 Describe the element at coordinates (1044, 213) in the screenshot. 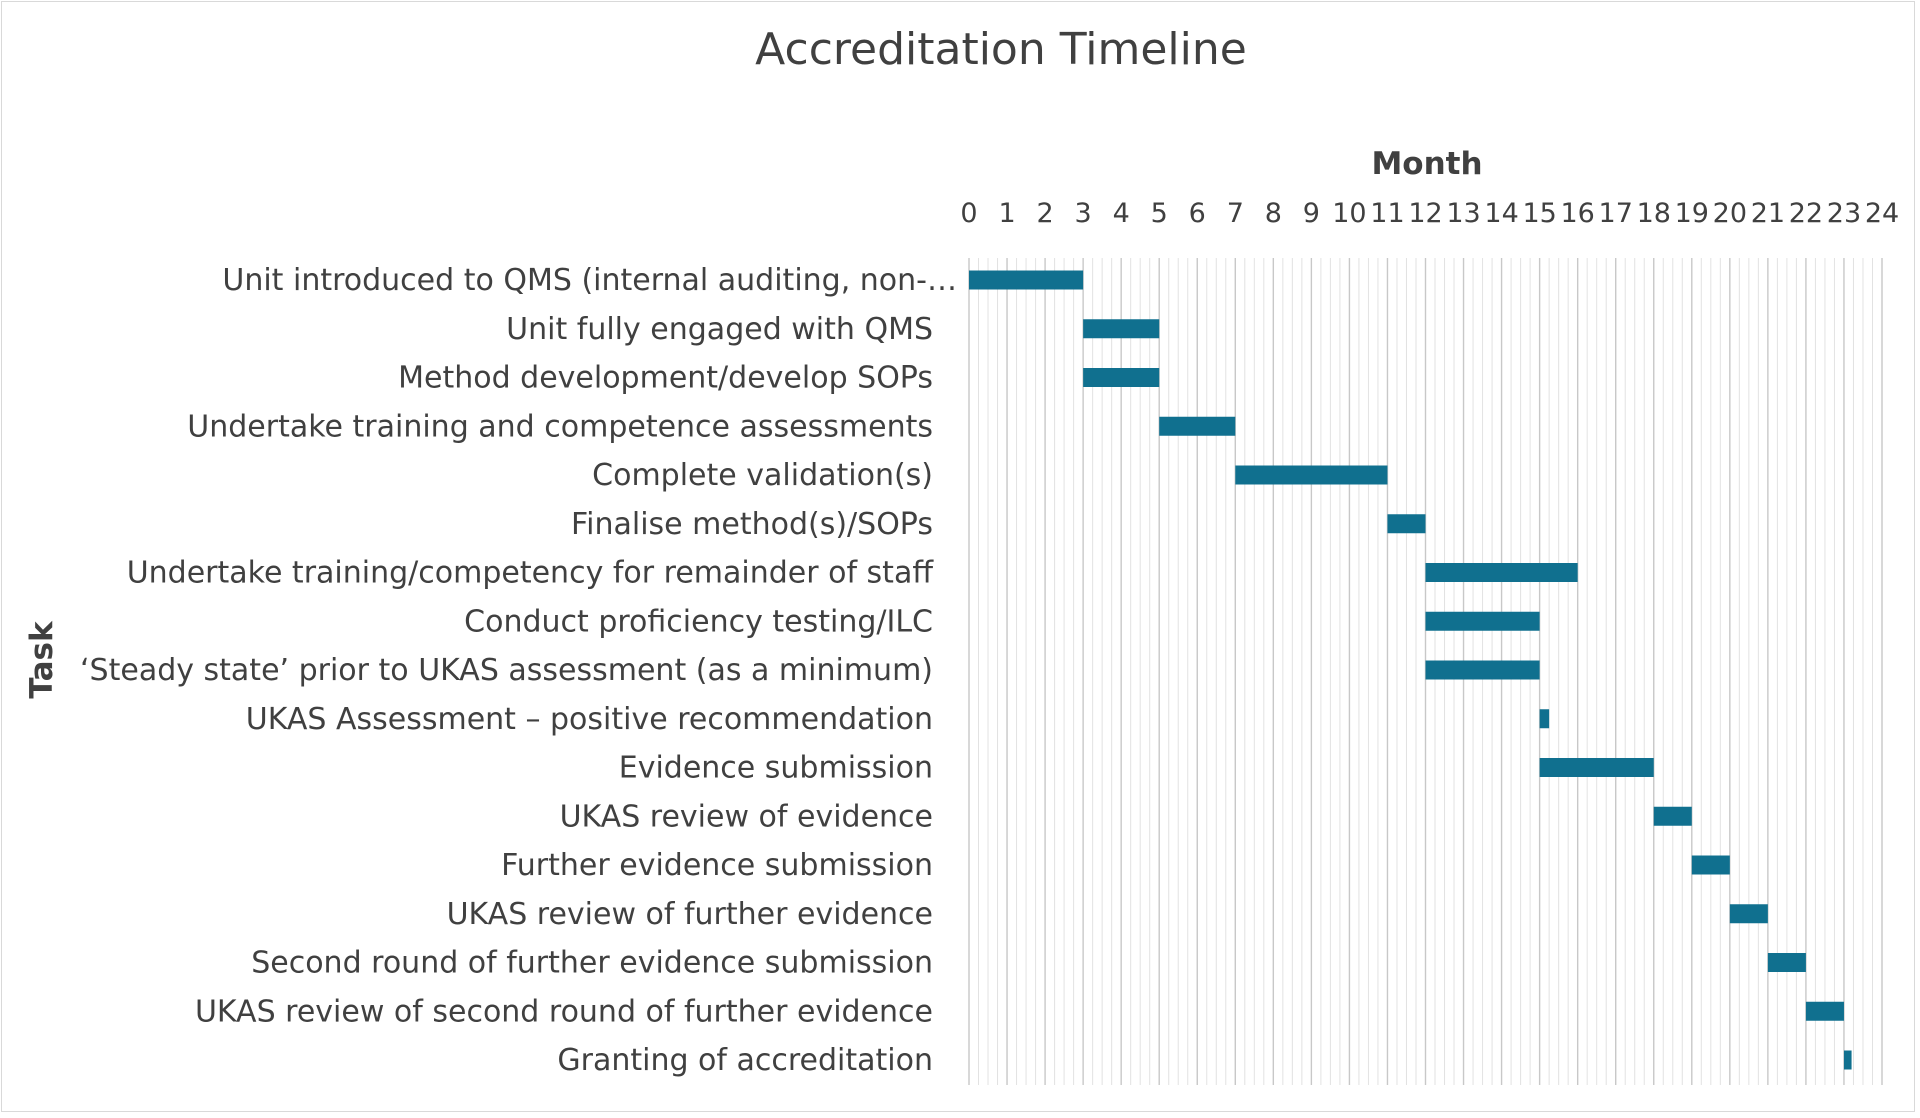

I see `x-tick-label: 2` at that location.